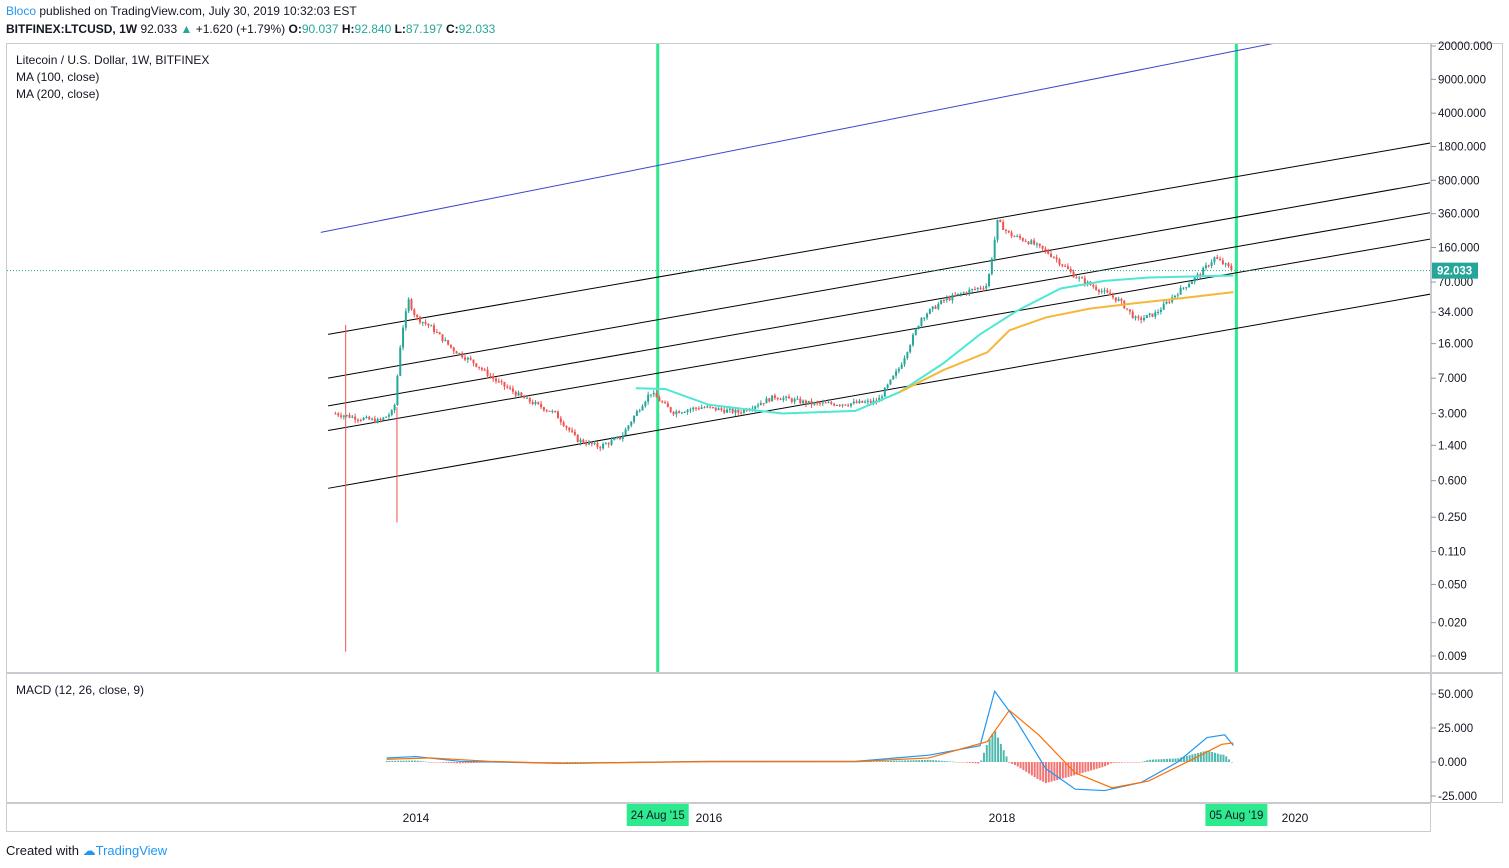 Image resolution: width=1509 pixels, height=868 pixels. Describe the element at coordinates (718, 817) in the screenshot. I see `time-axis` at that location.